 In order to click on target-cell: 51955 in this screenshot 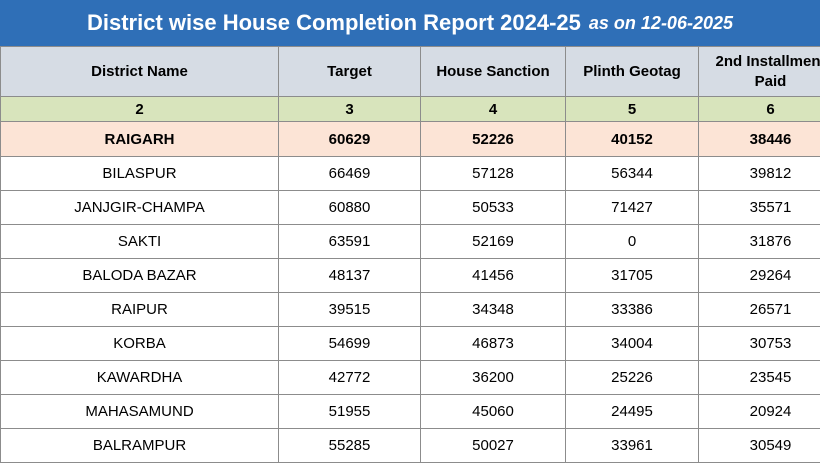, I will do `click(350, 412)`.